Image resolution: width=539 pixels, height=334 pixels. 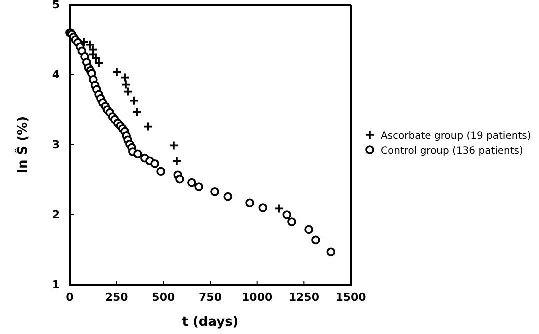 I want to click on y-tick-label: 3, so click(x=56, y=145).